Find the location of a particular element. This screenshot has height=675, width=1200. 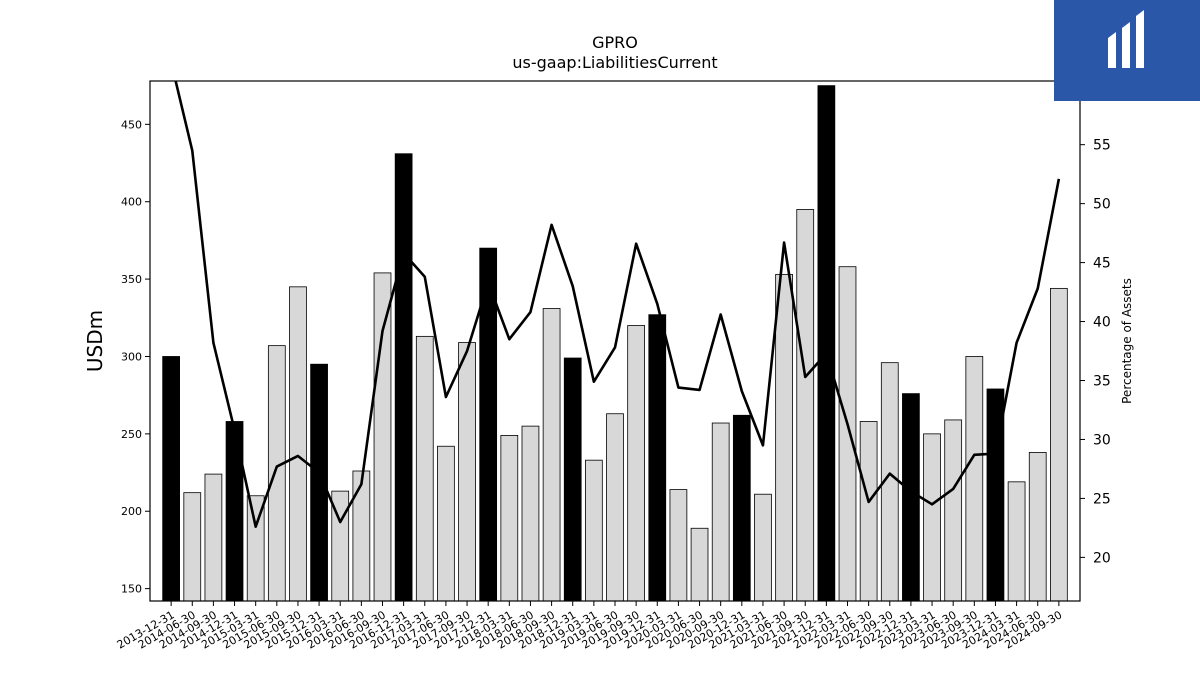

y2-tick-label-55: 55 is located at coordinates (1102, 146).